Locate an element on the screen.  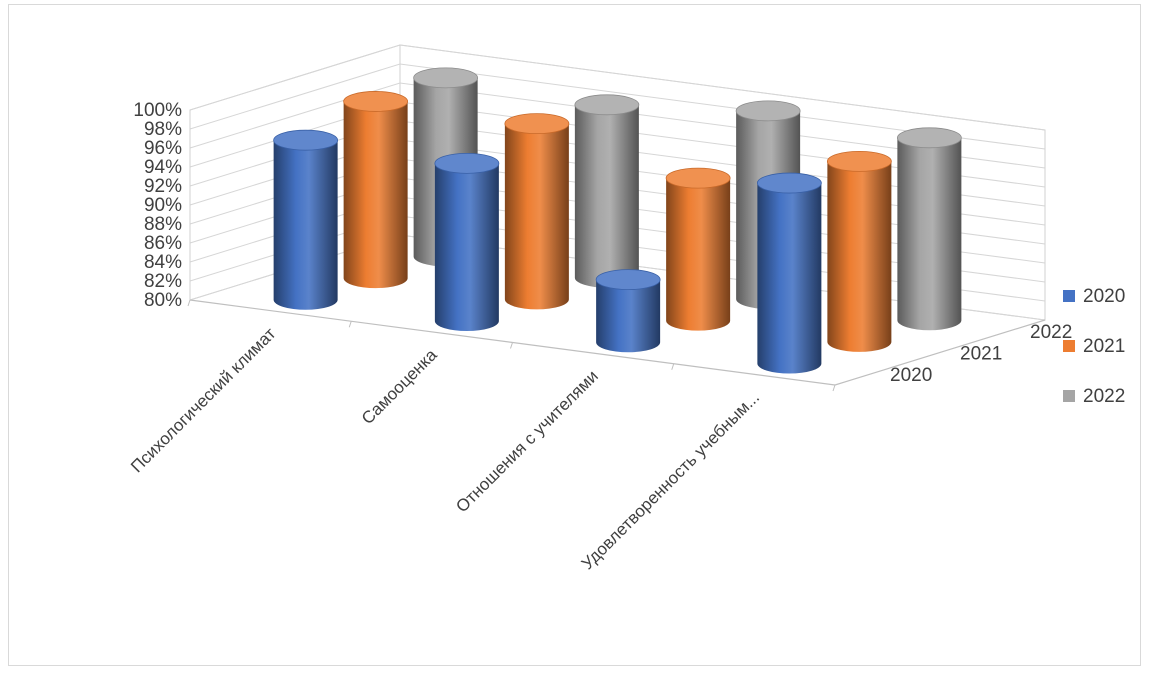
depth-tick-label: 2022 is located at coordinates (1051, 332).